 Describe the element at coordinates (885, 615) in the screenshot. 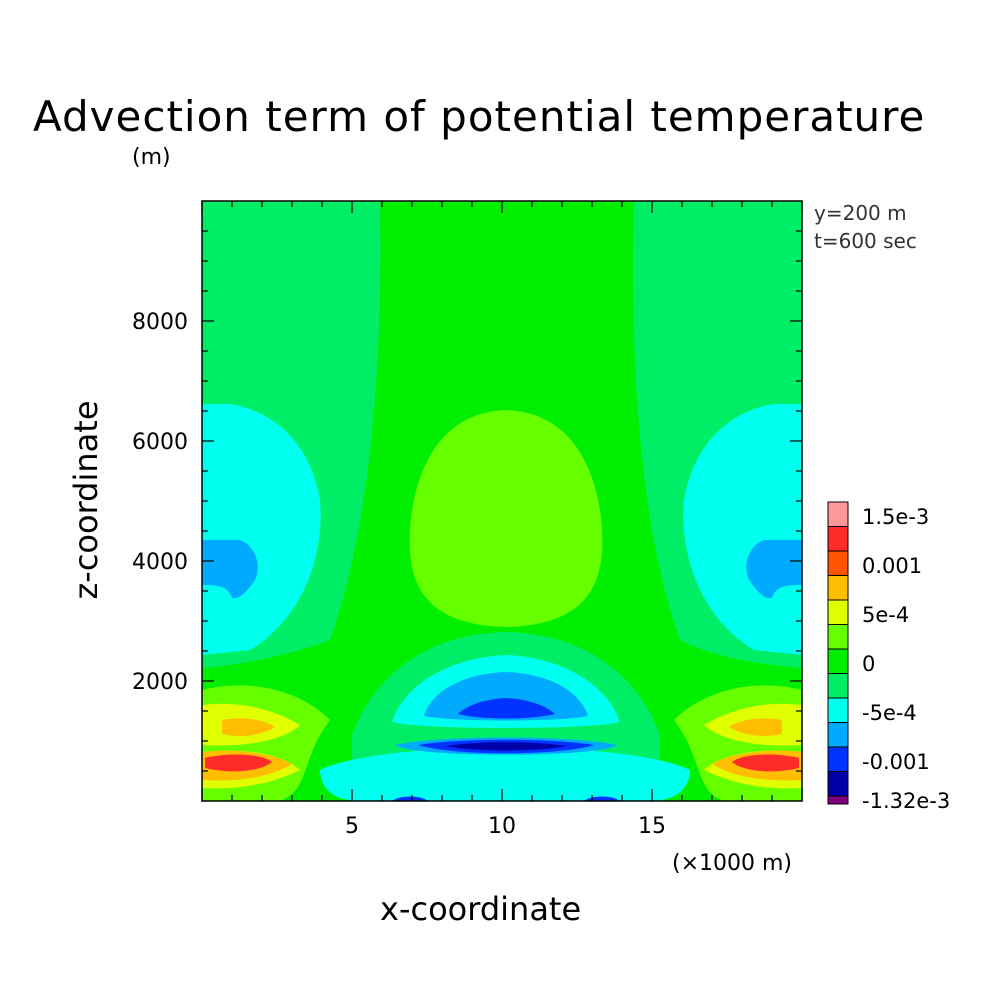

I see `colorbar-label: 5e-4` at that location.